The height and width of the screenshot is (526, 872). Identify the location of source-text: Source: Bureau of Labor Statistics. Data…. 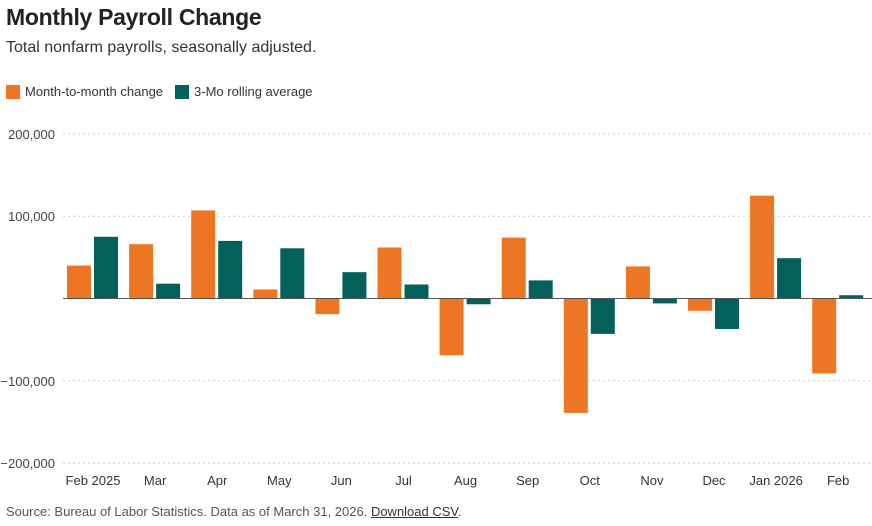
(187, 511).